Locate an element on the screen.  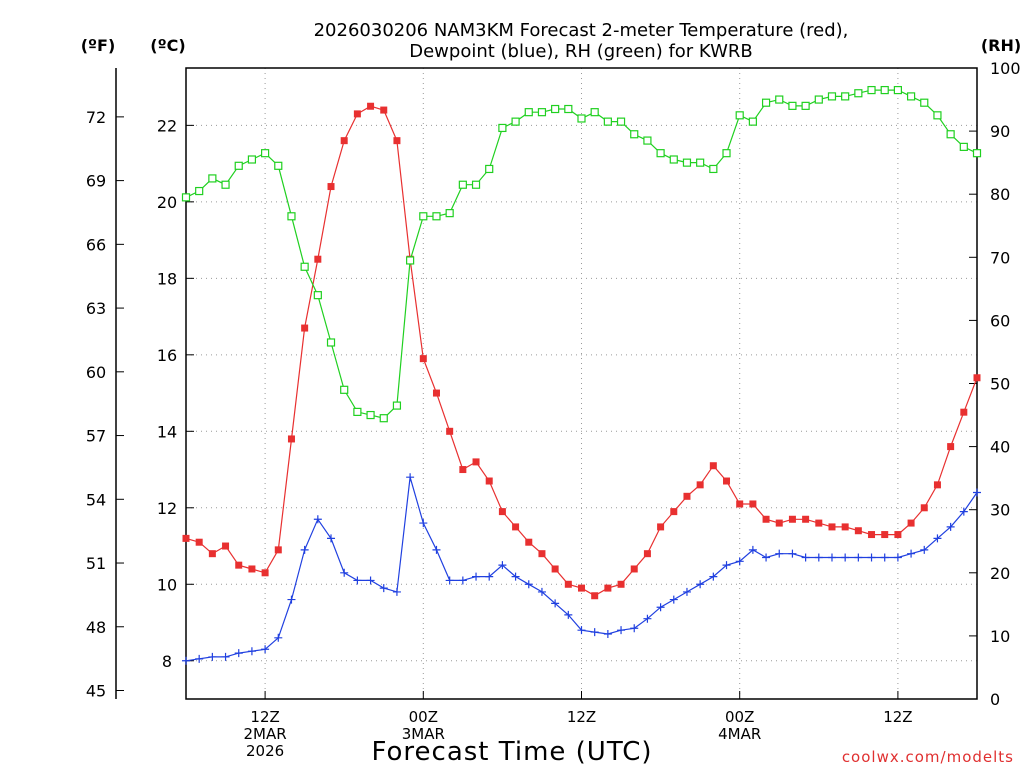
rh-tick-label: 30 is located at coordinates (1000, 510).